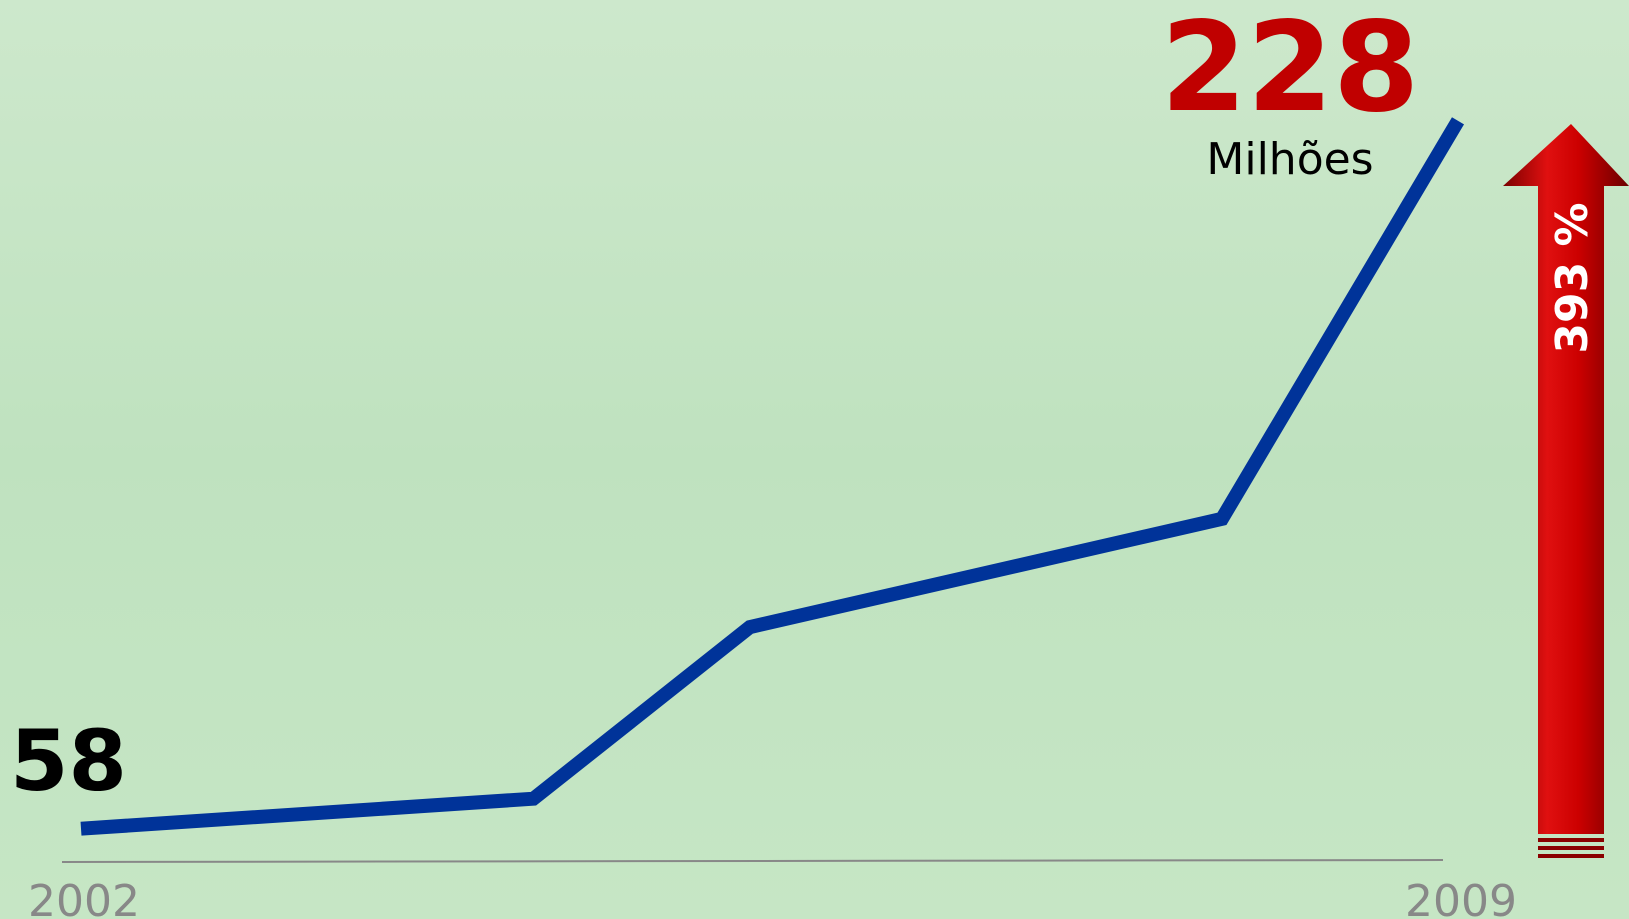  I want to click on start-value-label: 58, so click(68, 761).